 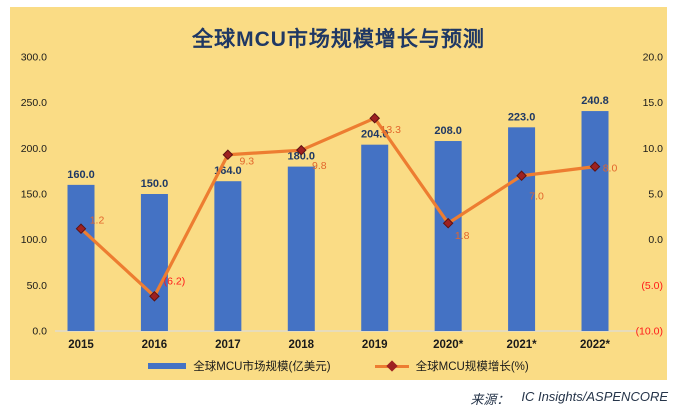 I want to click on left-axis-tick: 50.0, so click(x=37, y=286).